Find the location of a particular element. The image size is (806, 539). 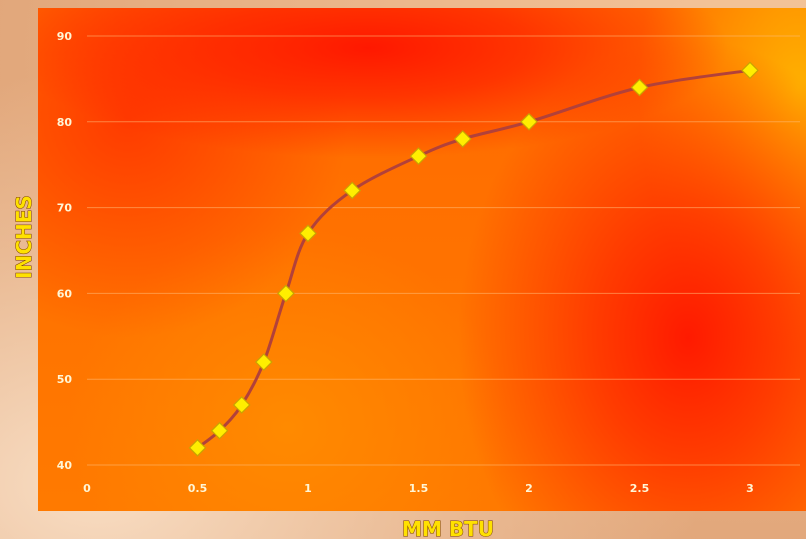

y-tick-label: 40 is located at coordinates (65, 465).